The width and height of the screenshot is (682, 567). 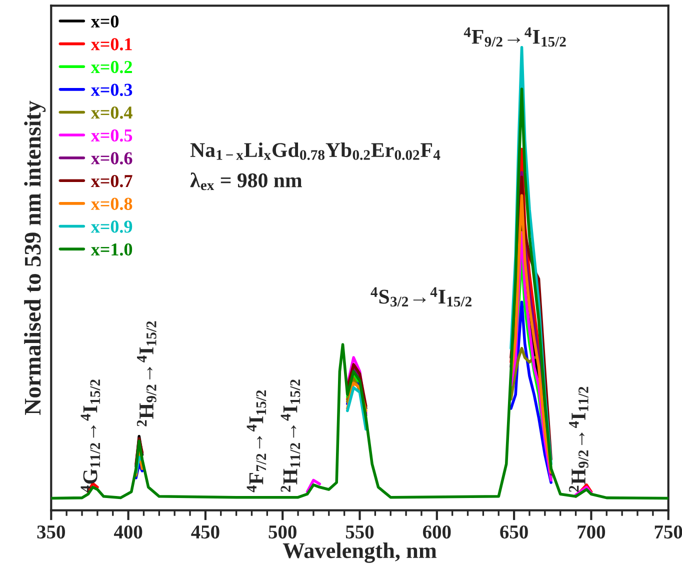 I want to click on annotation: $^{4}$F$_{9/2}$→$^{4}$I$_{15/2}$, so click(x=515, y=37).